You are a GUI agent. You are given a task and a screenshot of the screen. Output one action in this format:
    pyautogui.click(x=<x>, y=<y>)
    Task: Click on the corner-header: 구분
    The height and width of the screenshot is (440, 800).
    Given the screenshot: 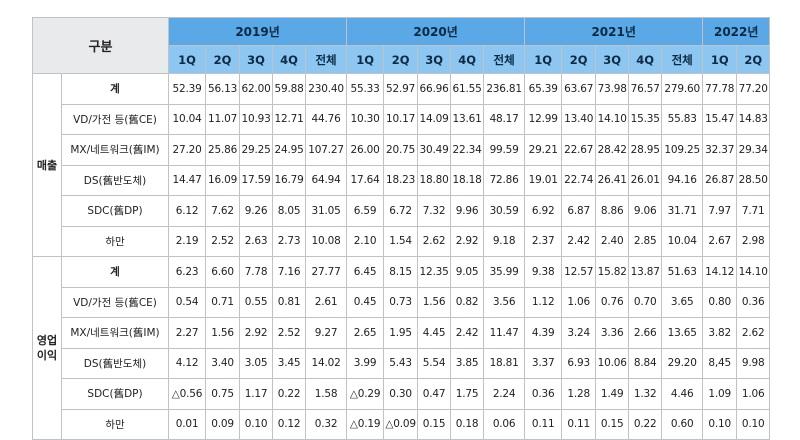 What is the action you would take?
    pyautogui.click(x=100, y=45)
    